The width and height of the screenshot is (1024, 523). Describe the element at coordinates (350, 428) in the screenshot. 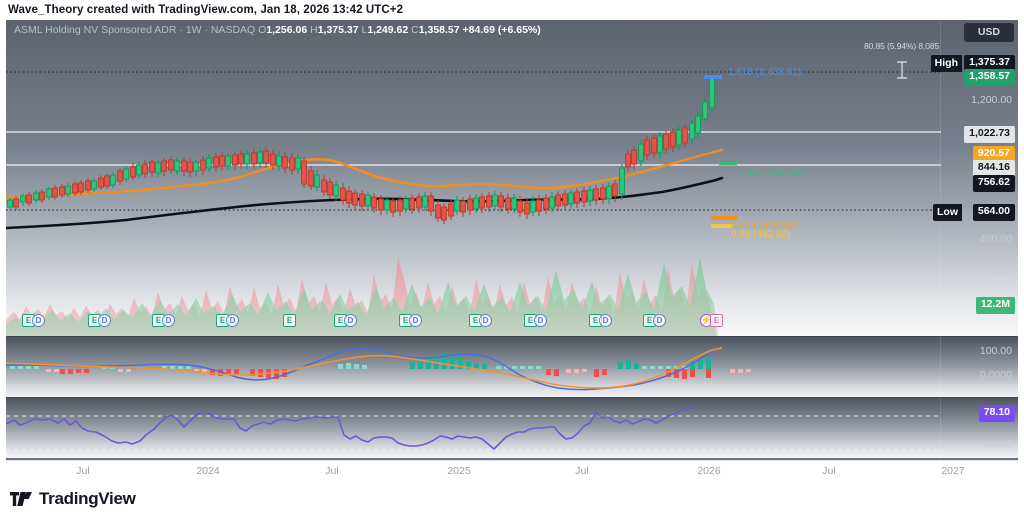

I see `rsi-line` at that location.